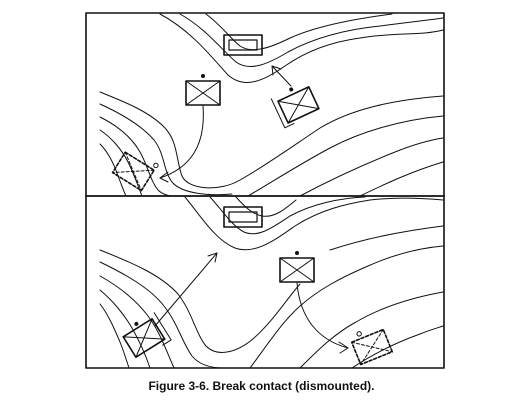  Describe the element at coordinates (203, 90) in the screenshot. I see `upper-base-squad-symbol` at that location.